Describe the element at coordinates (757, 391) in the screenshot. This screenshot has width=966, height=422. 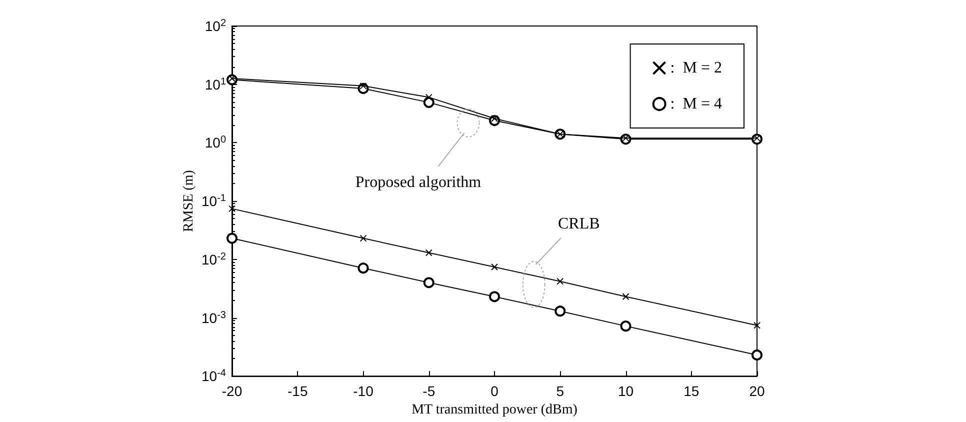
I see `x-tick-label: 20` at that location.